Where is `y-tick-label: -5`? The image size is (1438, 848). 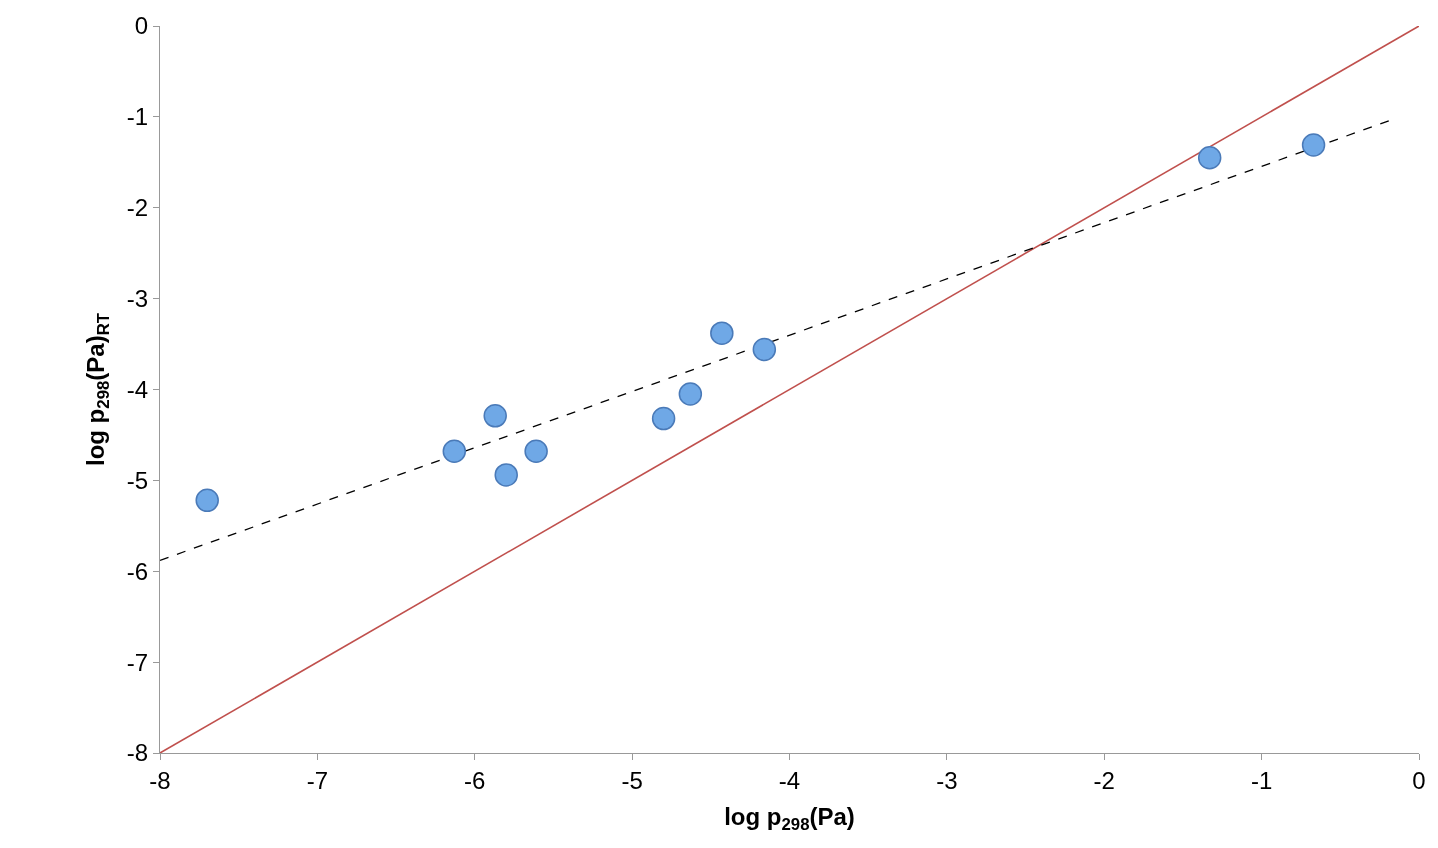 y-tick-label: -5 is located at coordinates (137, 480).